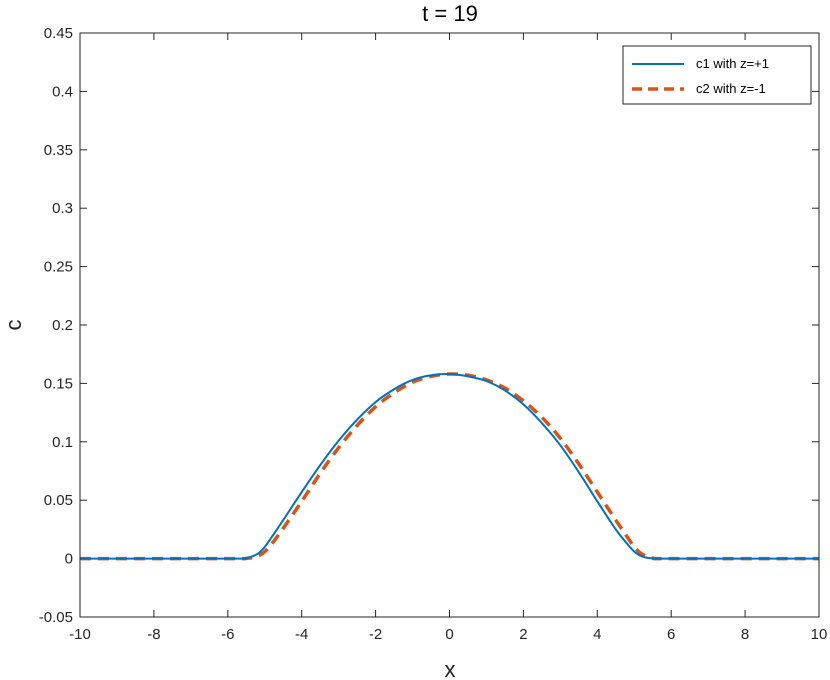  I want to click on y-axis-title: c, so click(13, 325).